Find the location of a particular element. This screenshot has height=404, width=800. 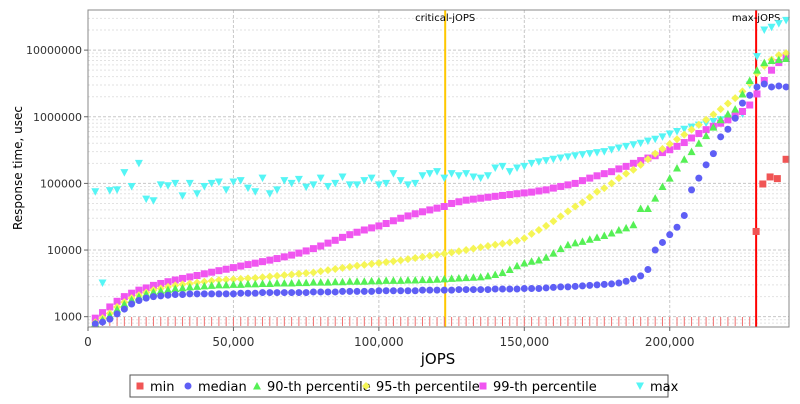

legend-label: 90-th percentile is located at coordinates (319, 387).